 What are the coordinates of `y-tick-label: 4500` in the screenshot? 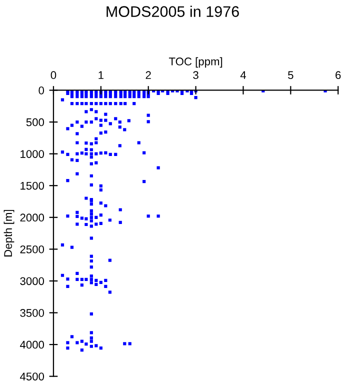 It's located at (32, 376).